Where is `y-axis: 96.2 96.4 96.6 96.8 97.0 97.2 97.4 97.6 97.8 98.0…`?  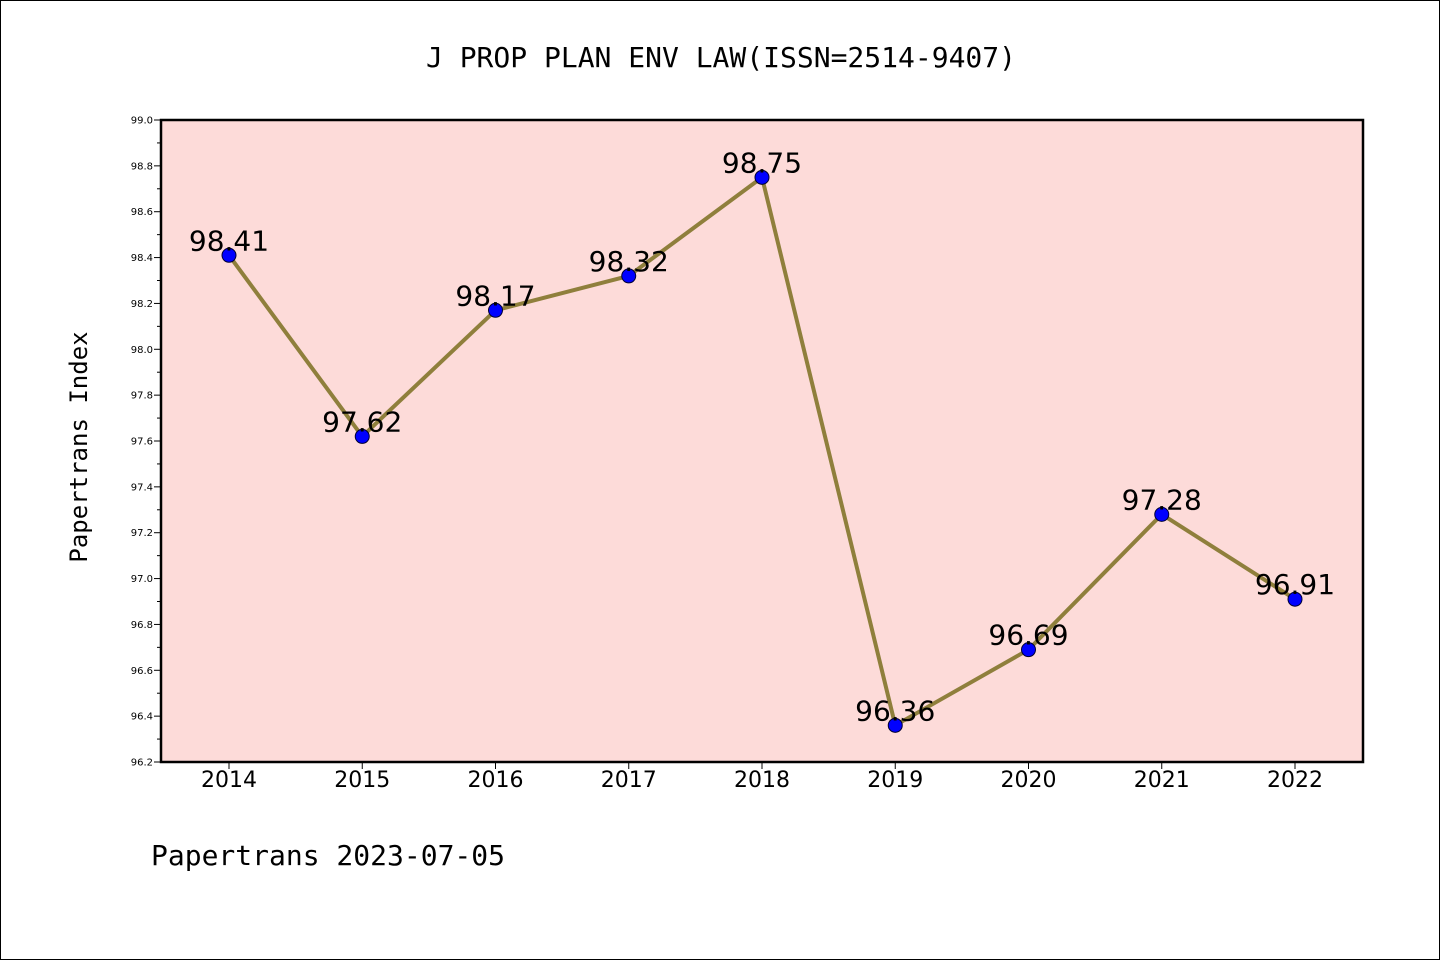 y-axis: 96.2 96.4 96.6 96.8 97.0 97.2 97.4 97.6 97.8 98.0… is located at coordinates (146, 442).